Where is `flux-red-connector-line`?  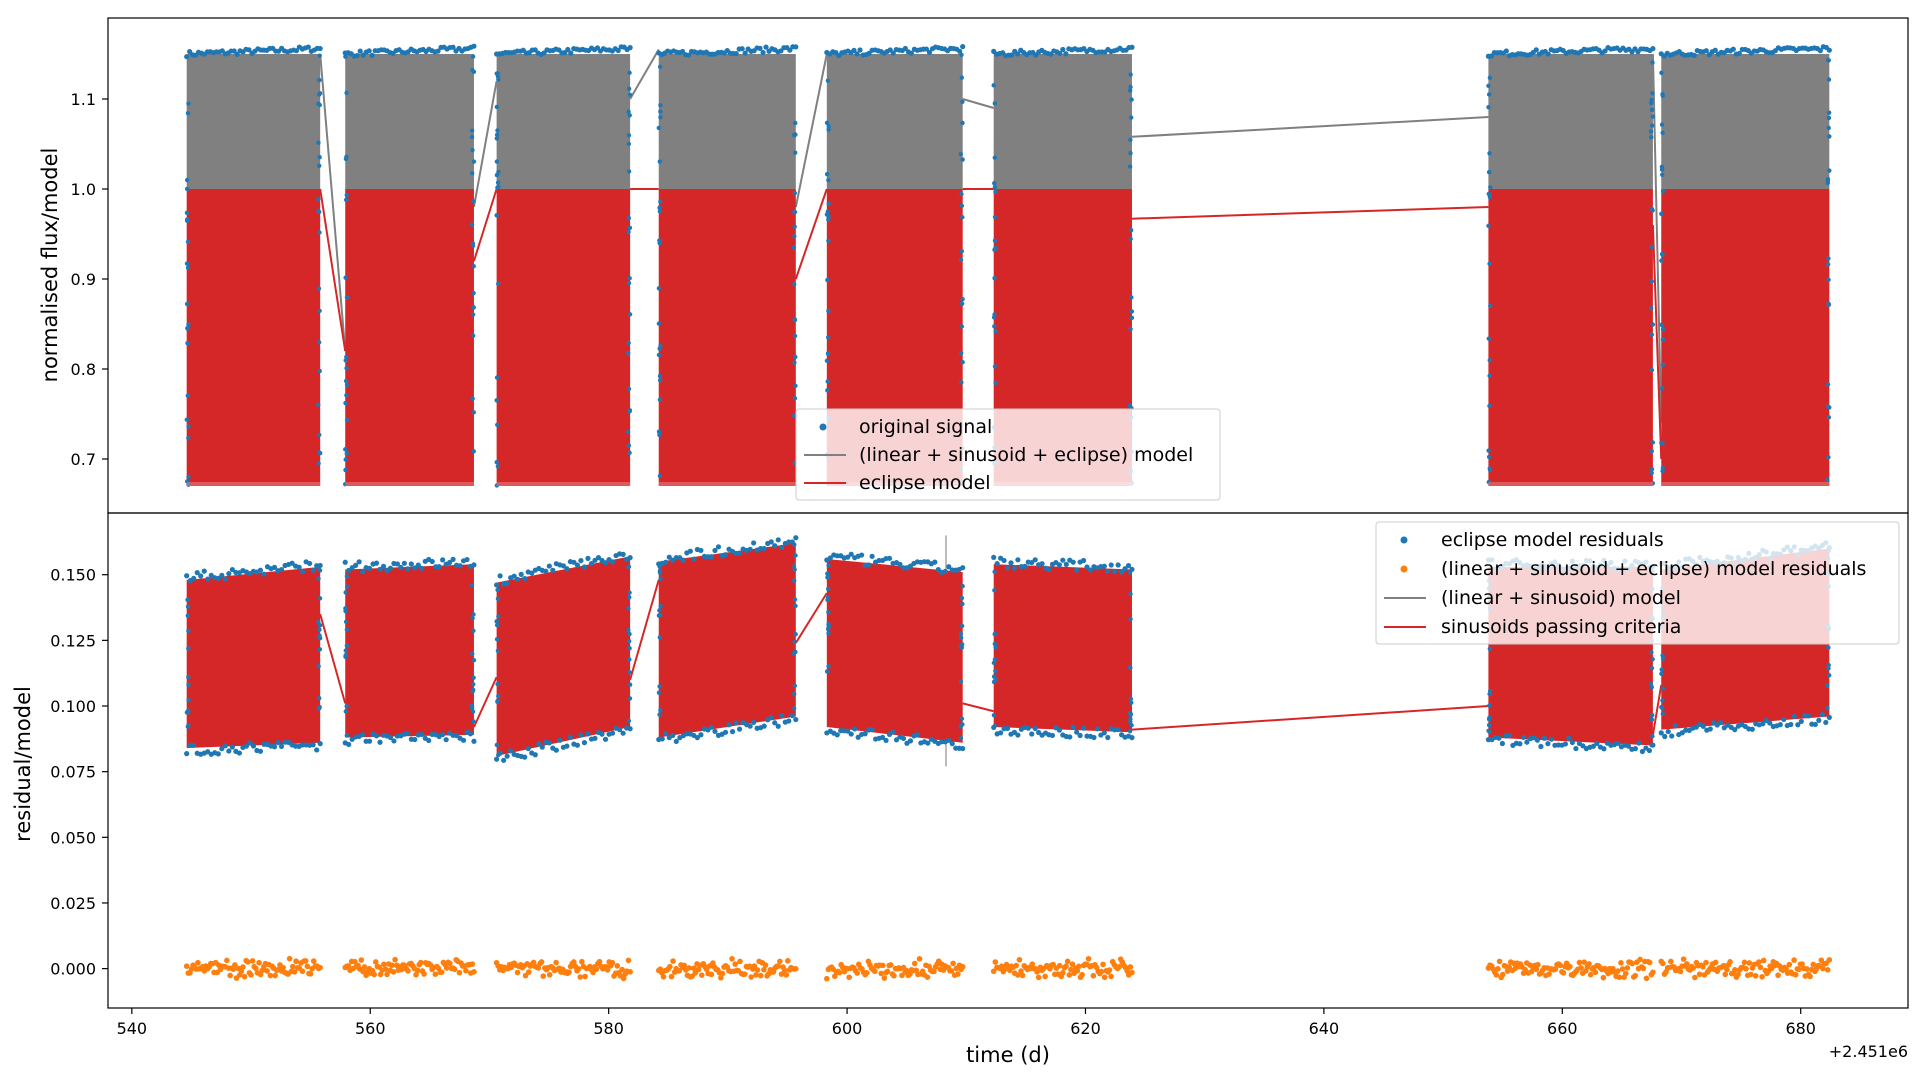
flux-red-connector-line is located at coordinates (333, 270).